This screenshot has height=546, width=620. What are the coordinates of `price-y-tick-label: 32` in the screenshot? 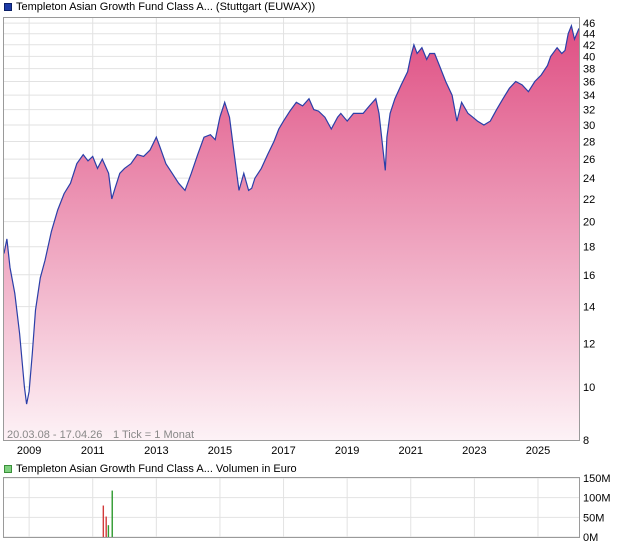 It's located at (589, 111).